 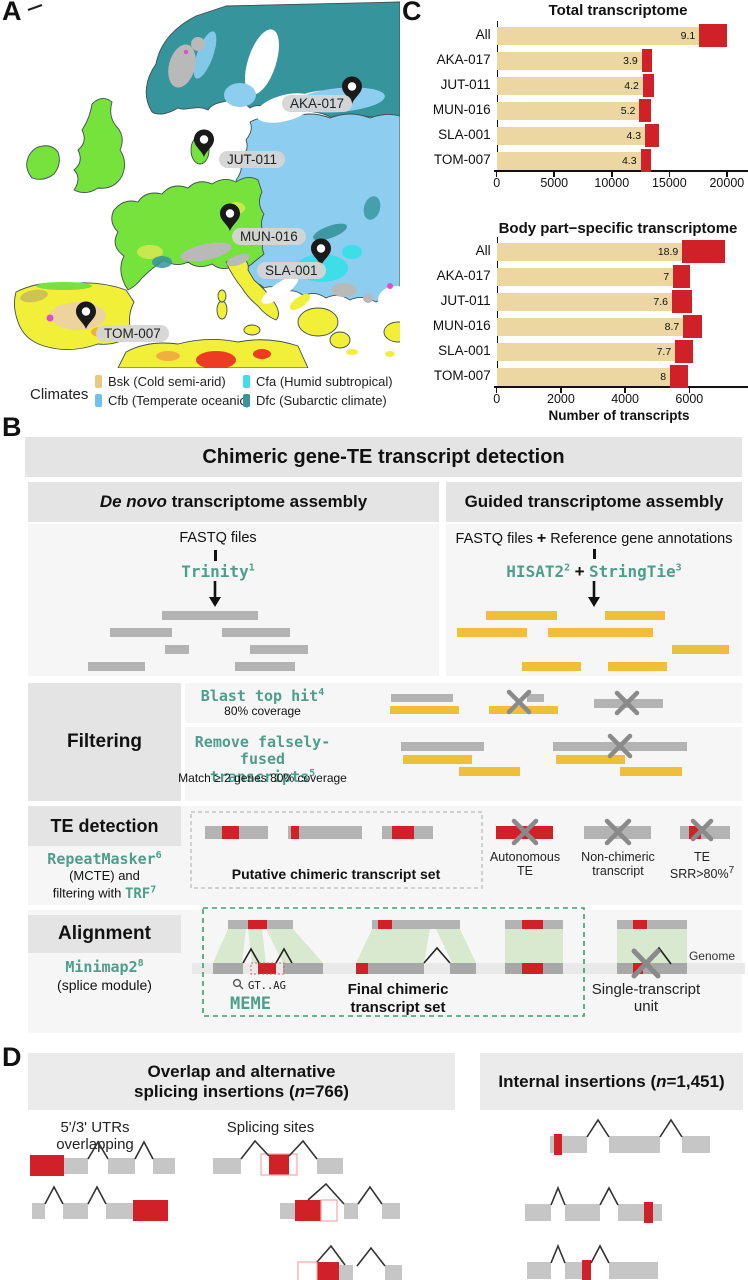 What do you see at coordinates (246, 400) in the screenshot?
I see `dfc-swatch` at bounding box center [246, 400].